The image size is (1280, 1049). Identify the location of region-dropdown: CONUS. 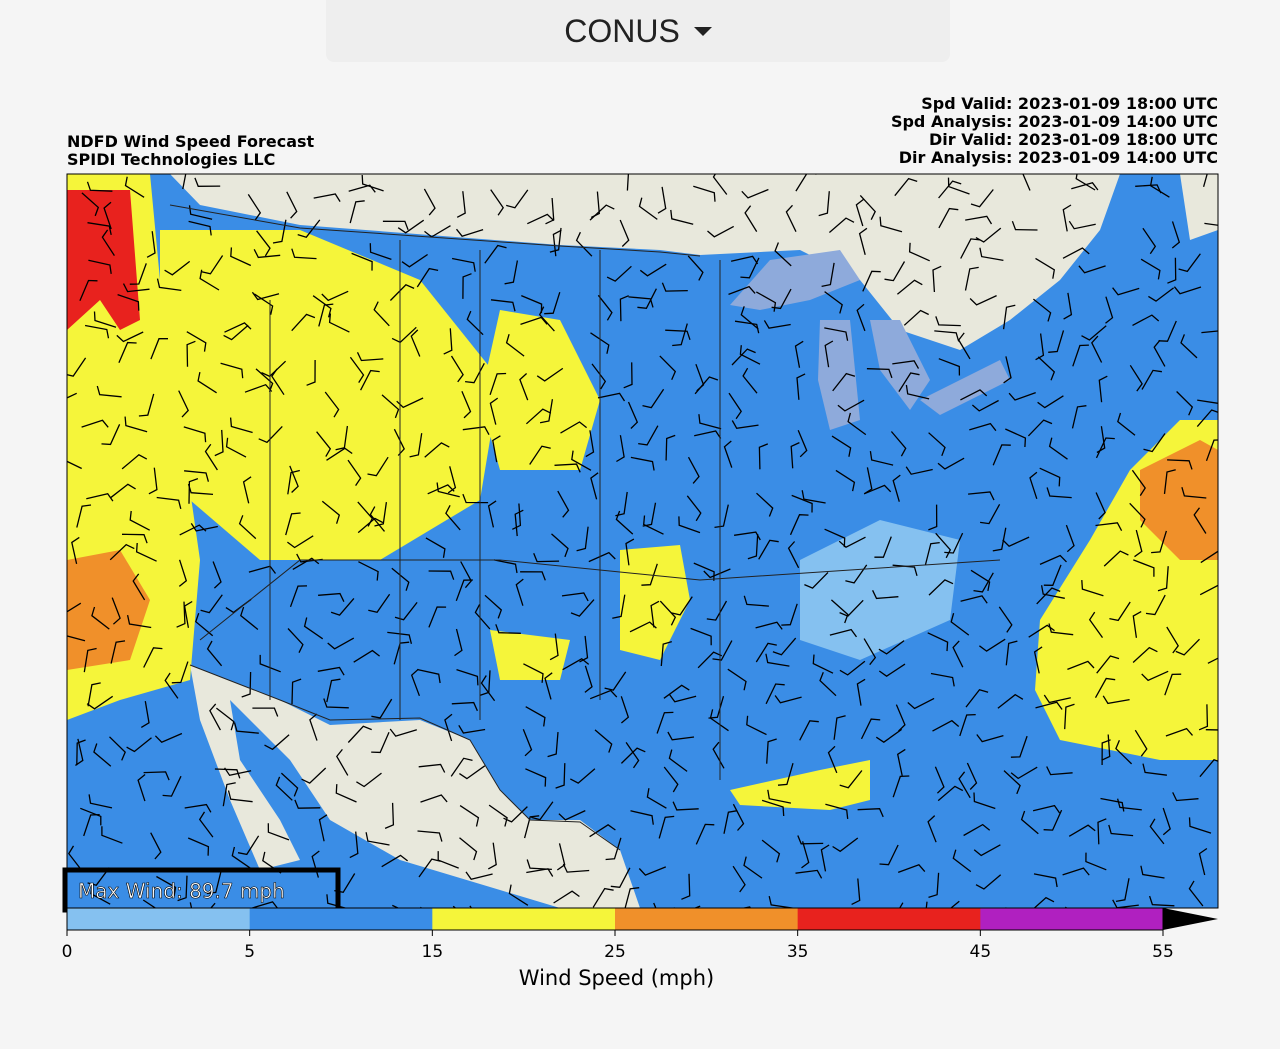
(638, 31).